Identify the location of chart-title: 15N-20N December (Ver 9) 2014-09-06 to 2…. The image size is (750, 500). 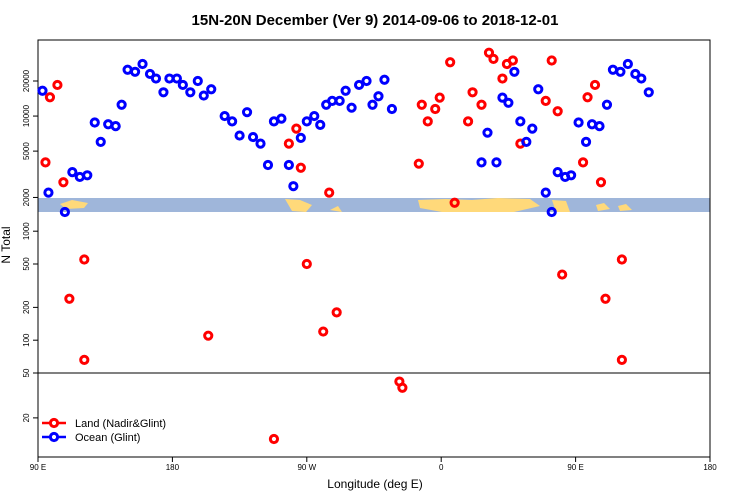
(375, 20).